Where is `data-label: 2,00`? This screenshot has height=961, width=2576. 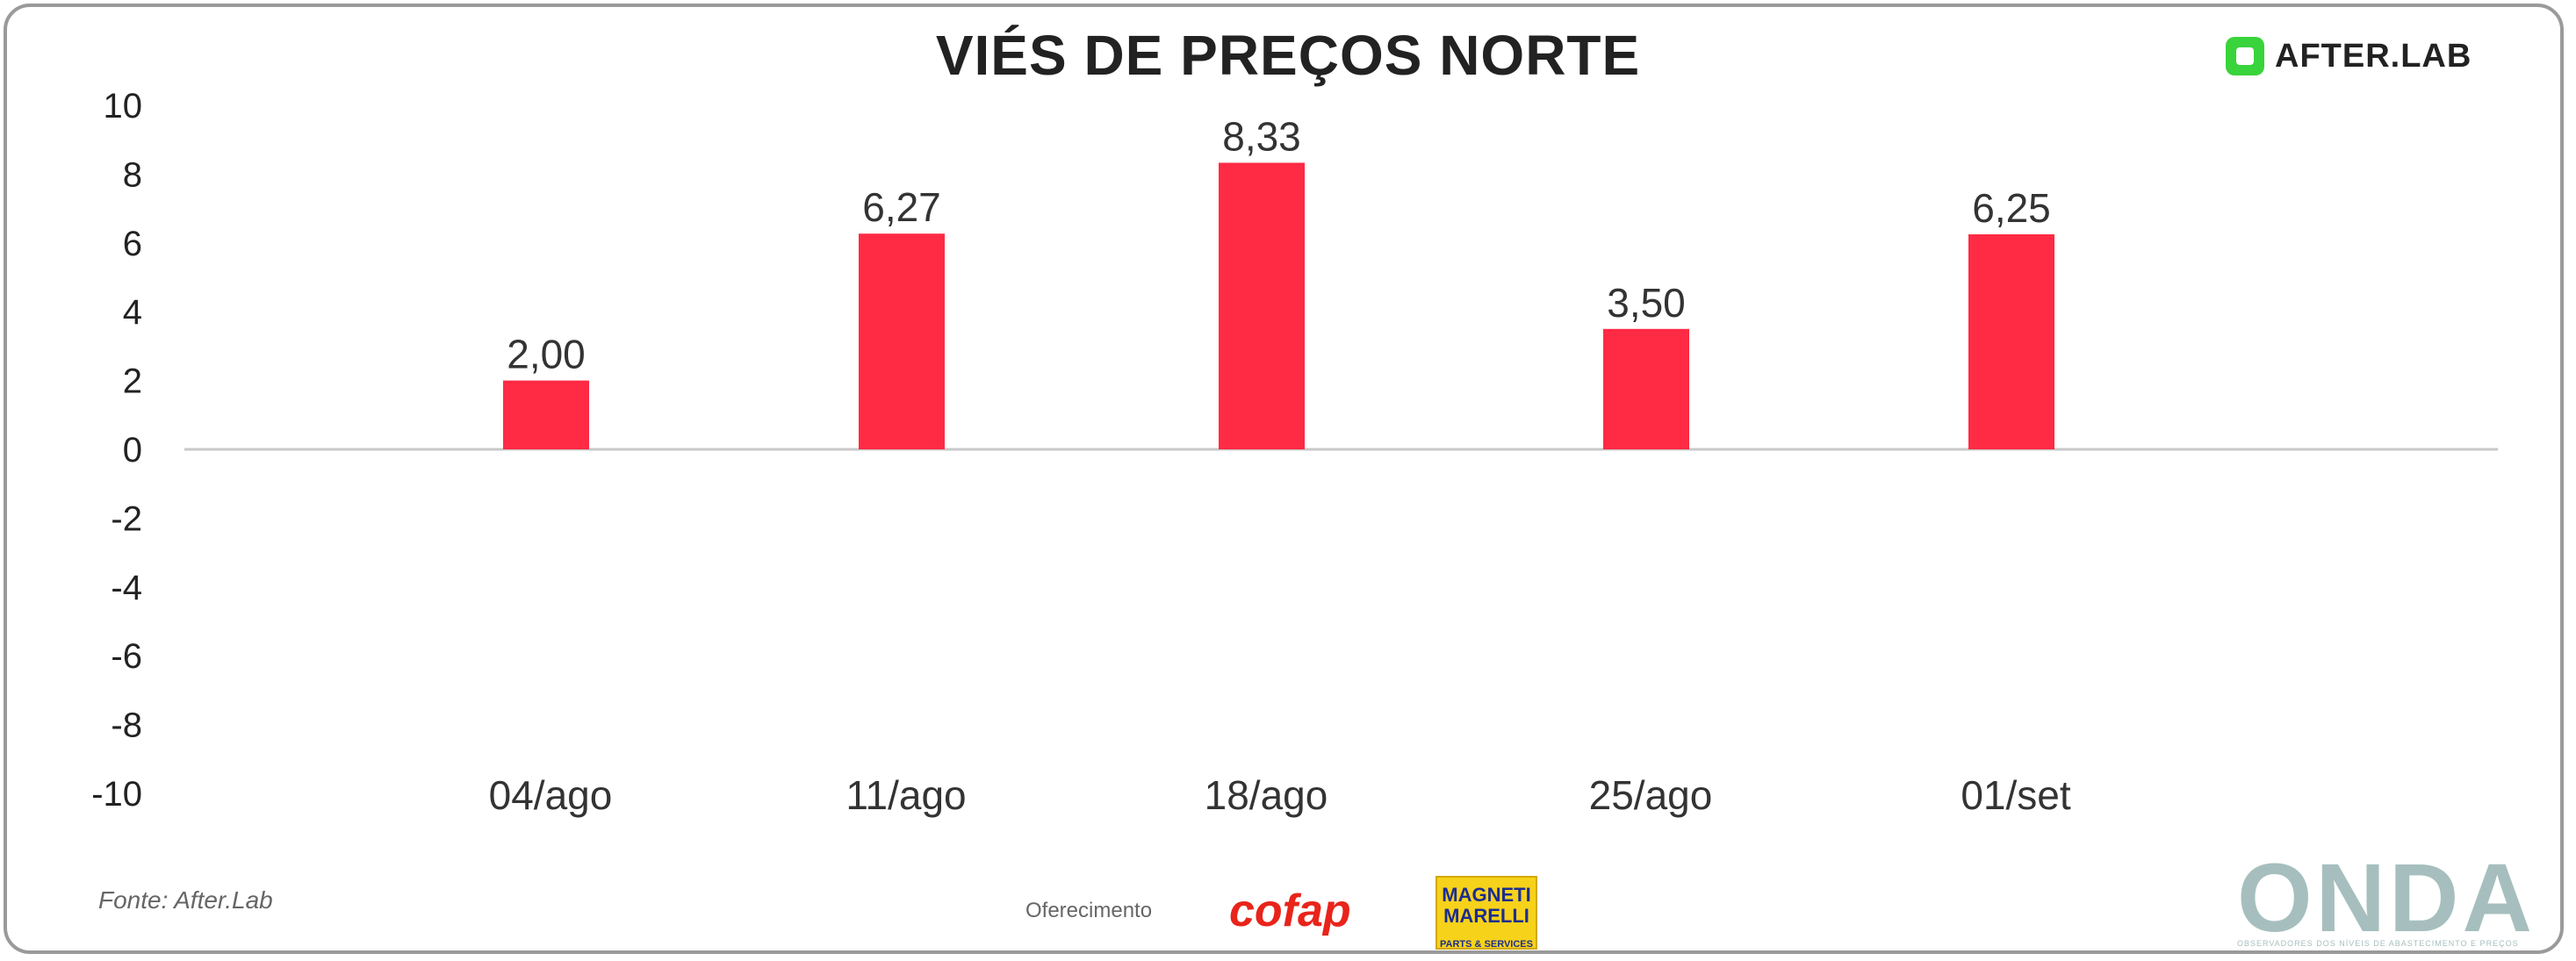 data-label: 2,00 is located at coordinates (546, 354).